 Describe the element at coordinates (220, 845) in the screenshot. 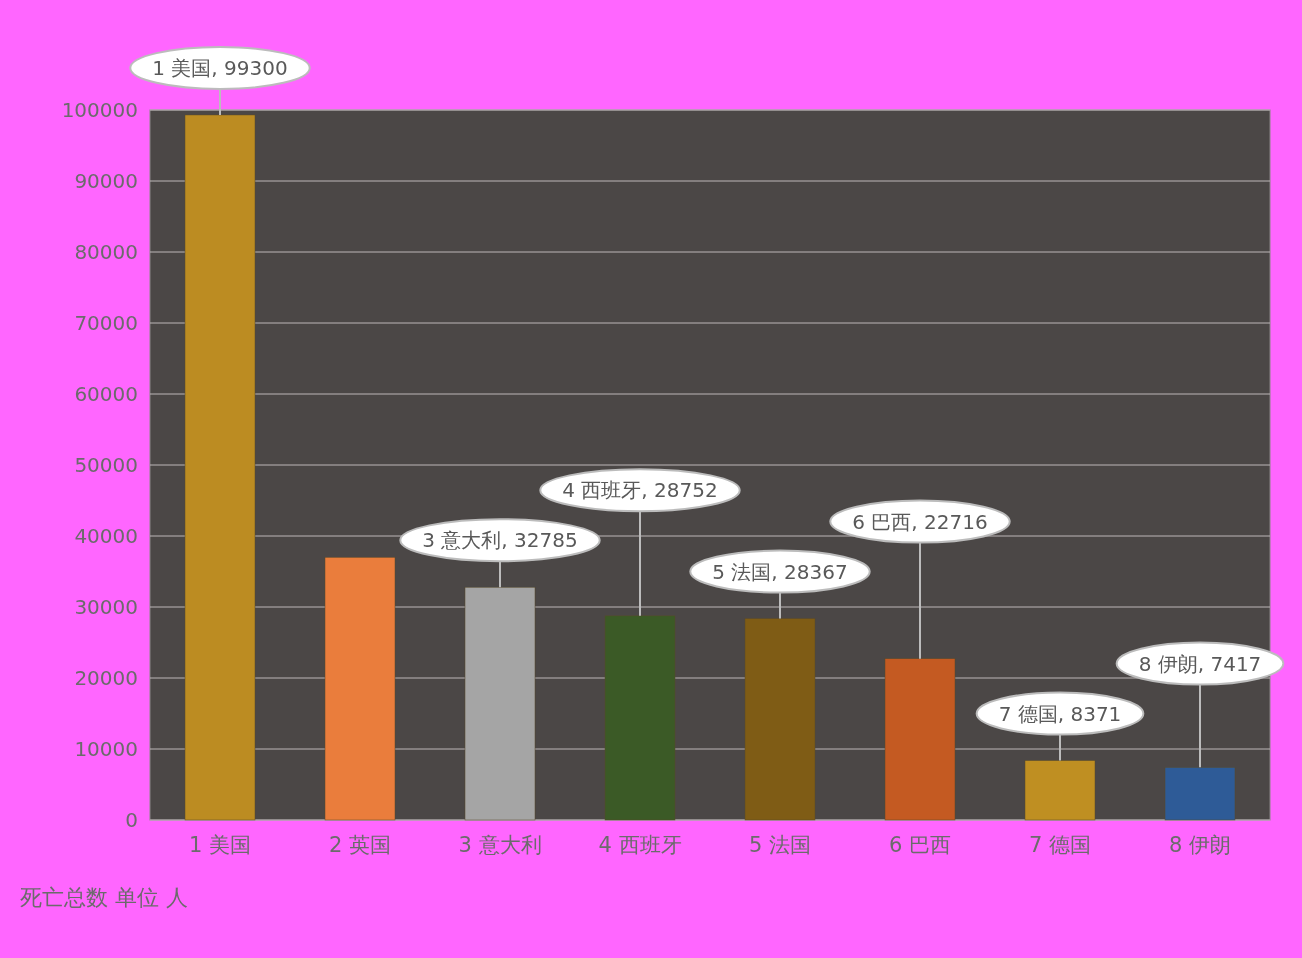

I see `x-tick-label: 1 美国` at that location.